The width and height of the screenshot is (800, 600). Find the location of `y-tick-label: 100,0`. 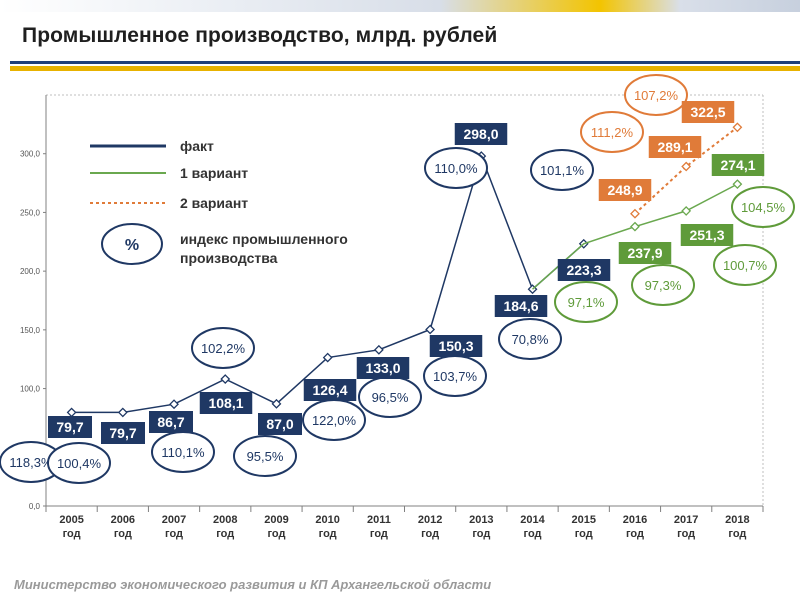

y-tick-label: 100,0 is located at coordinates (30, 389).